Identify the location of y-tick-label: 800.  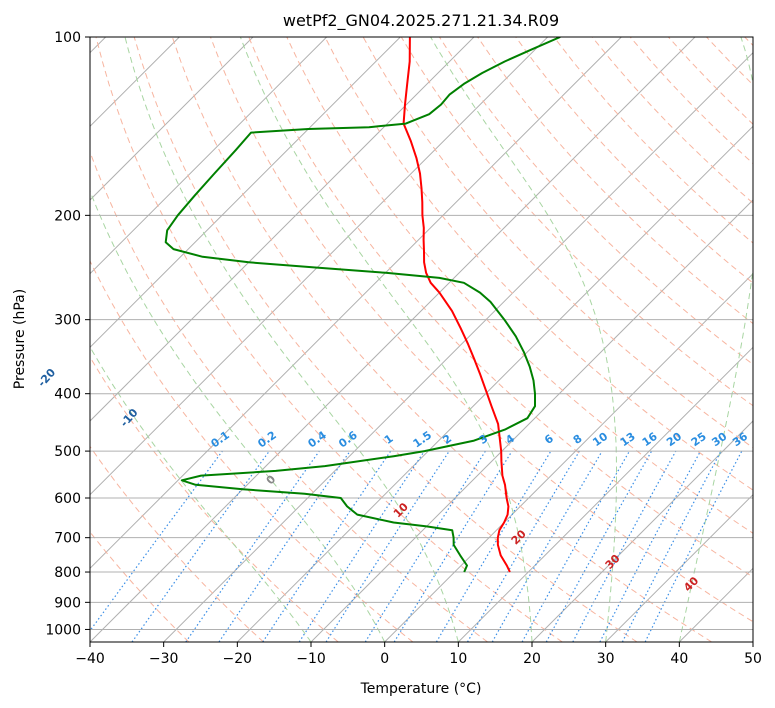
(67, 573).